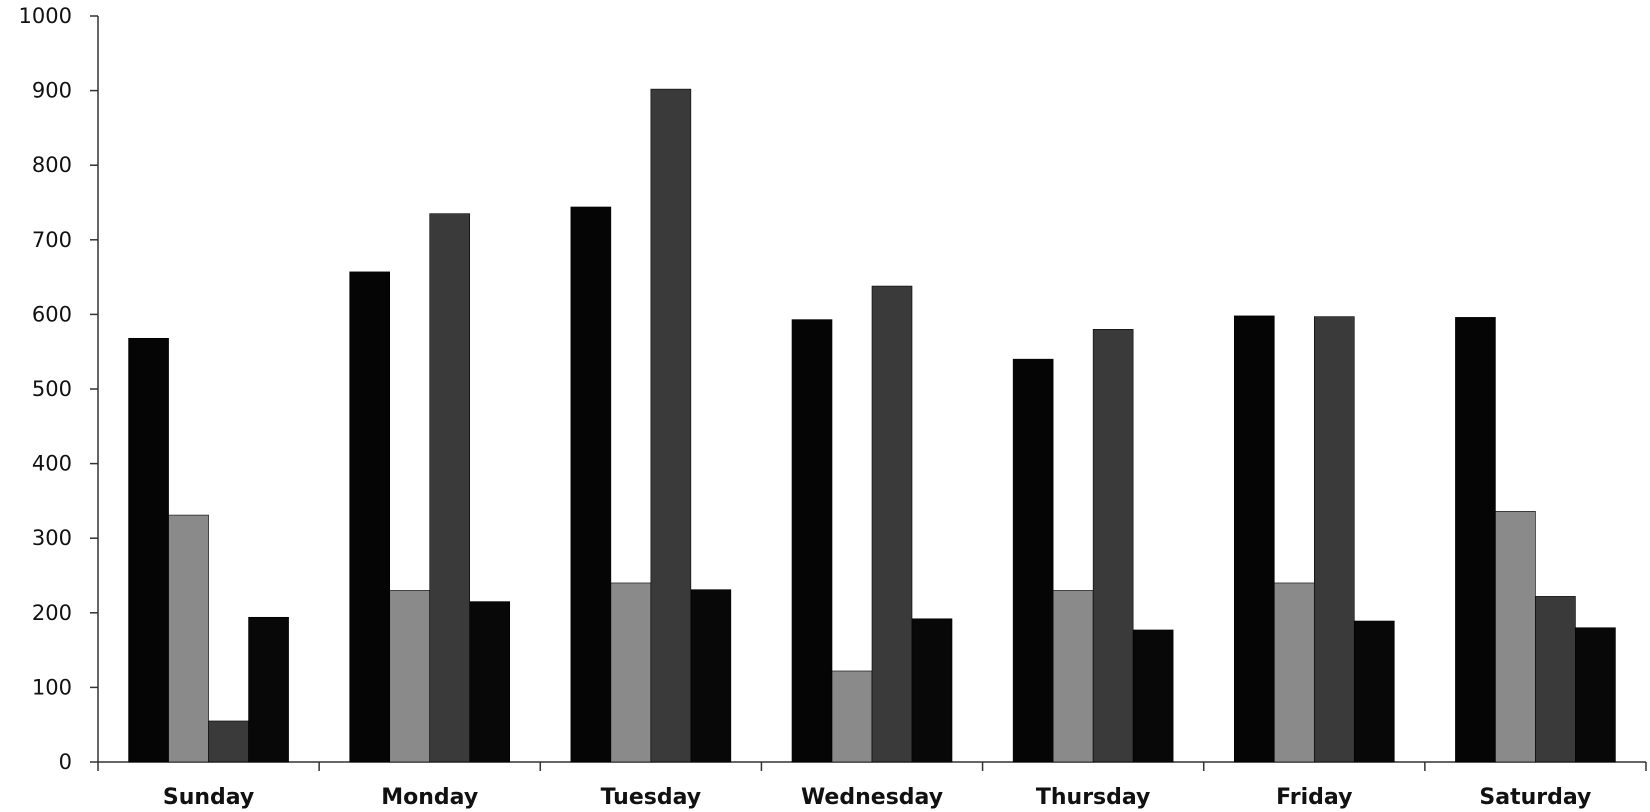 This screenshot has height=812, width=1650. I want to click on y-axis: 0 100 200 300 400 500 600 700 800 900 1000, so click(59, 389).